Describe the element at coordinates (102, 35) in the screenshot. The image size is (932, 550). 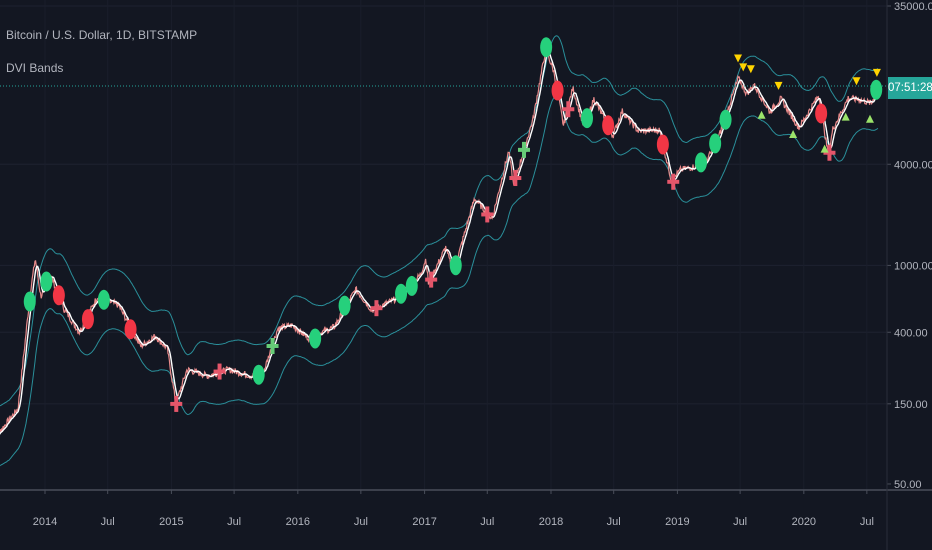
I see `symbol-title: Bitcoin / U.S. Dollar, 1D, BITSTAMP` at that location.